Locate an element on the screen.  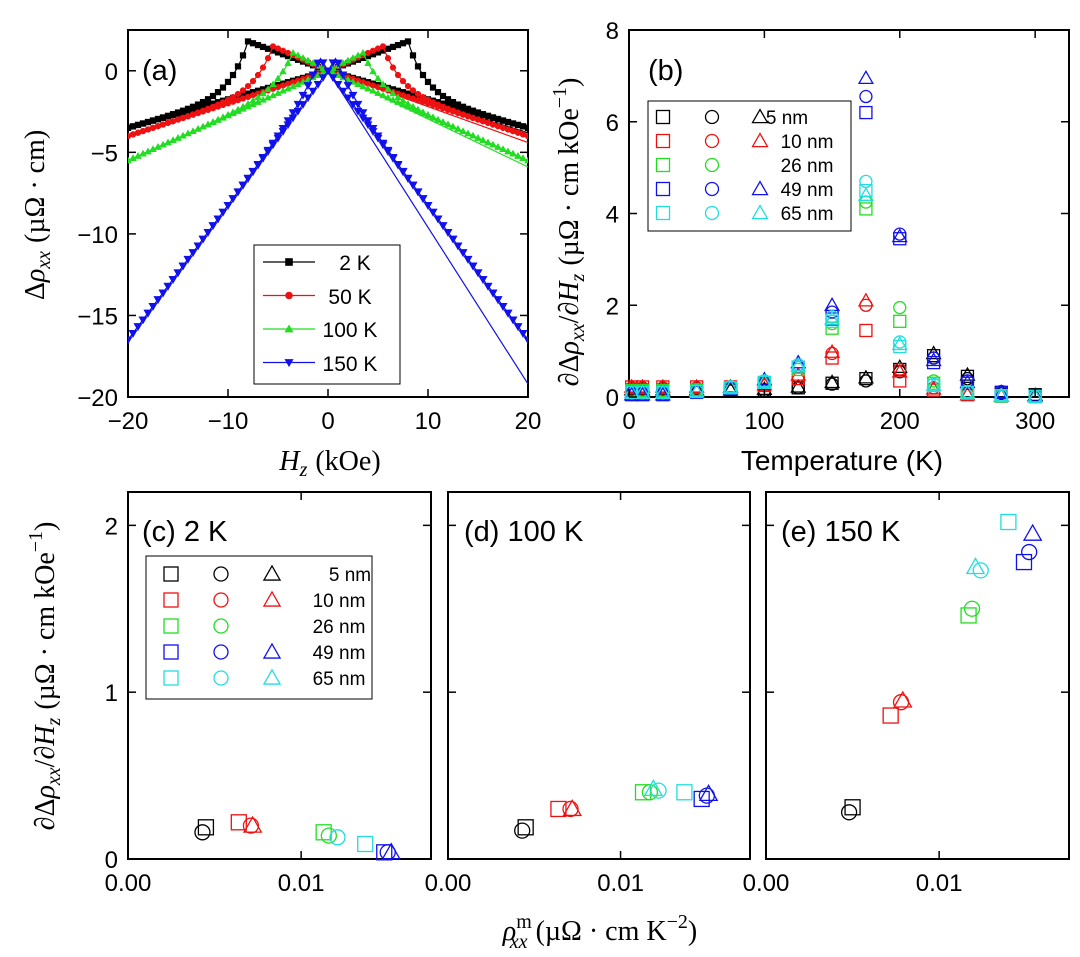
panel-b-xtick-label: 0 is located at coordinates (628, 421).